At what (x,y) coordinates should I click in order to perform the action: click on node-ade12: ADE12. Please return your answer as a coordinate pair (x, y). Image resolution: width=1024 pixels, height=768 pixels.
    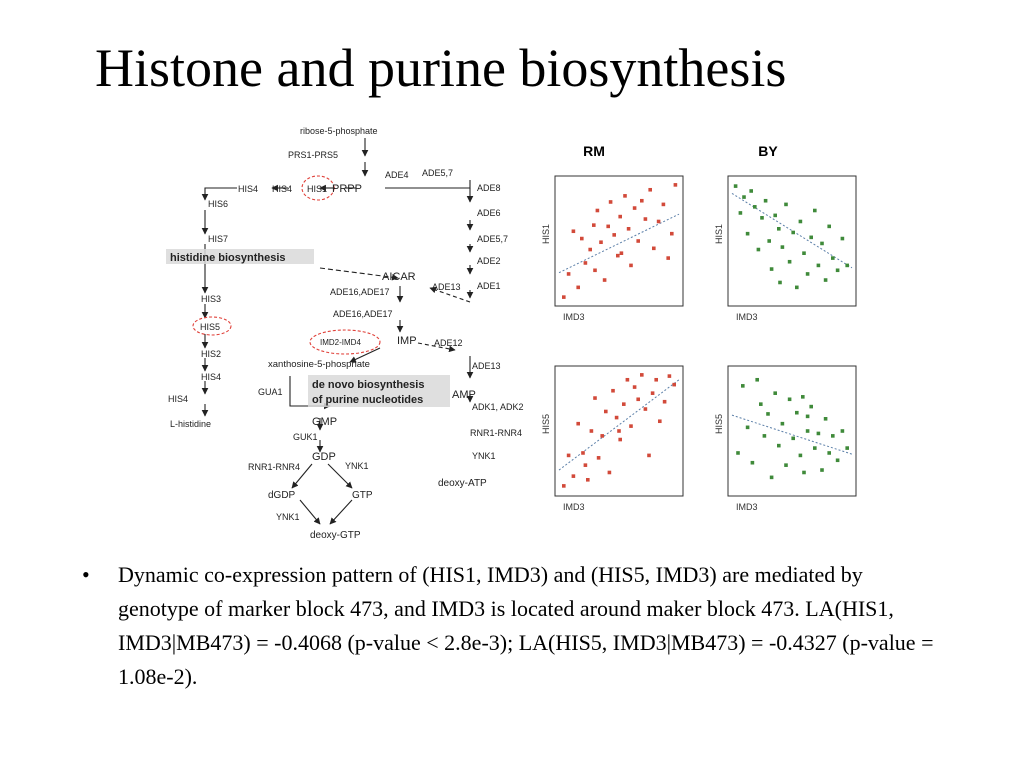
    Looking at the image, I should click on (448, 343).